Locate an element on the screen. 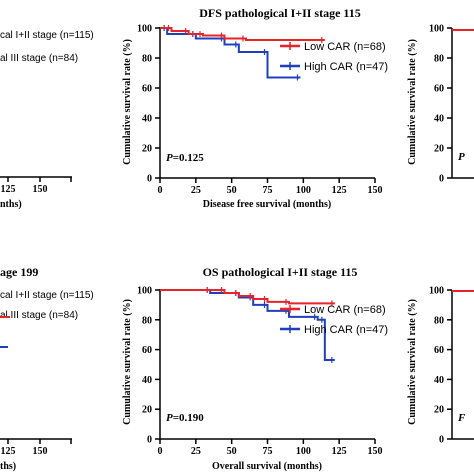 This screenshot has width=474, height=474. dfs-legend-label: High CAR (n=47) is located at coordinates (346, 67).